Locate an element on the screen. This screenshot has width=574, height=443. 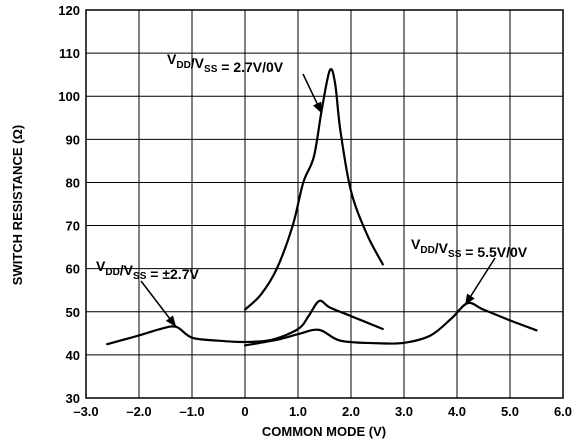
y-tick-label: 100 is located at coordinates (69, 96).